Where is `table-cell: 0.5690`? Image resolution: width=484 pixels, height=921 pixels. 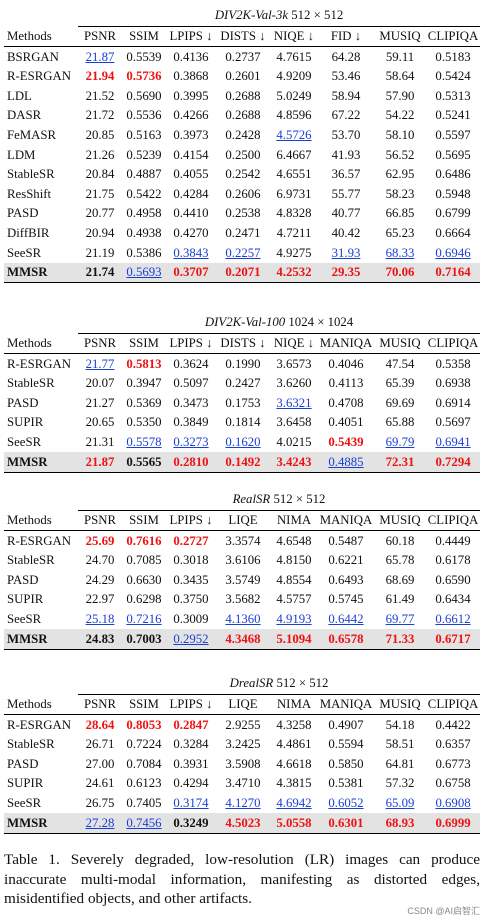
table-cell: 0.5690 is located at coordinates (144, 96).